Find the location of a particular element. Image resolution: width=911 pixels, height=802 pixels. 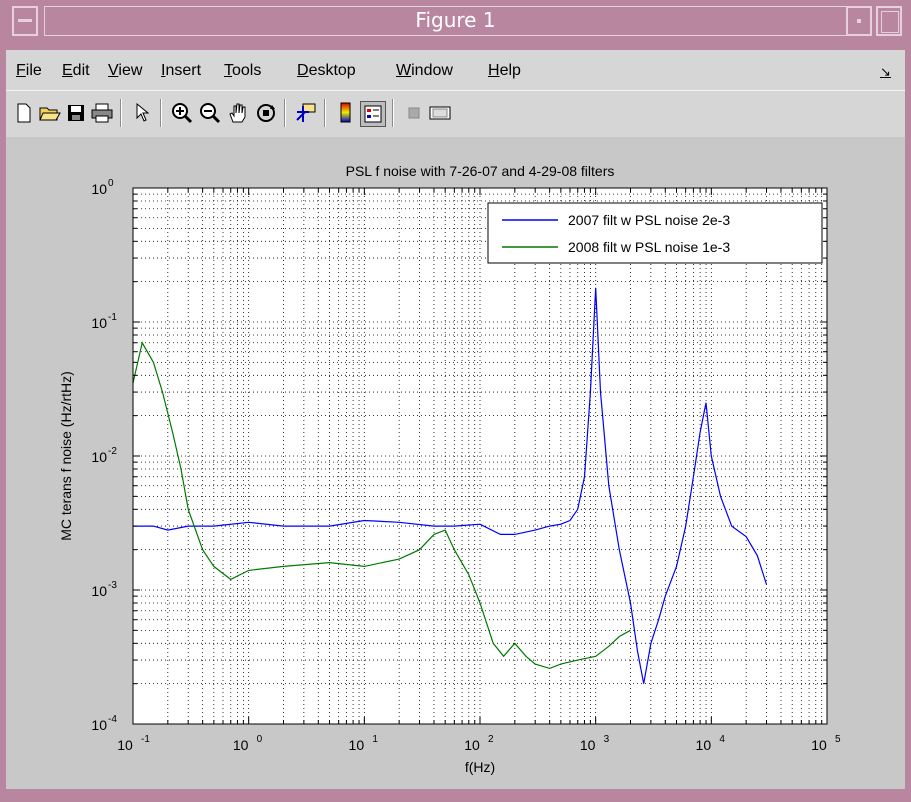

pointer-icon is located at coordinates (142, 113).